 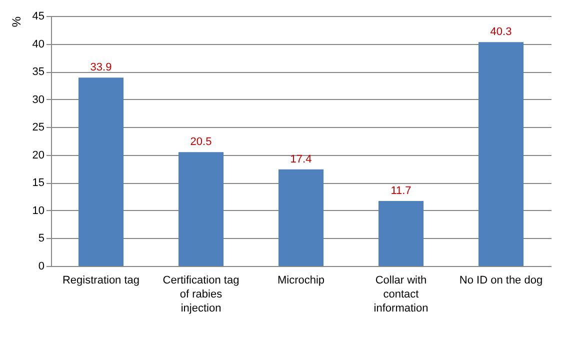 What do you see at coordinates (401, 294) in the screenshot?
I see `x-tick-label: Collar with contact information` at bounding box center [401, 294].